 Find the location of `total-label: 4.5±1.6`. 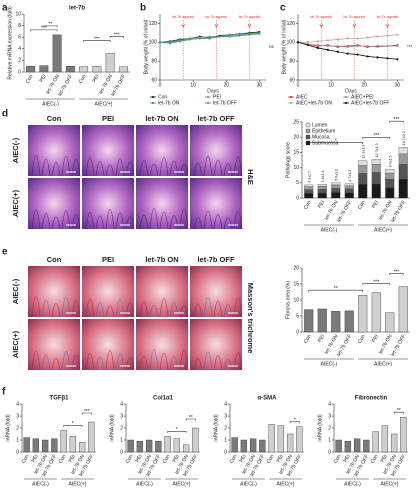

total-label: 4.5±1.6 is located at coordinates (323, 176).